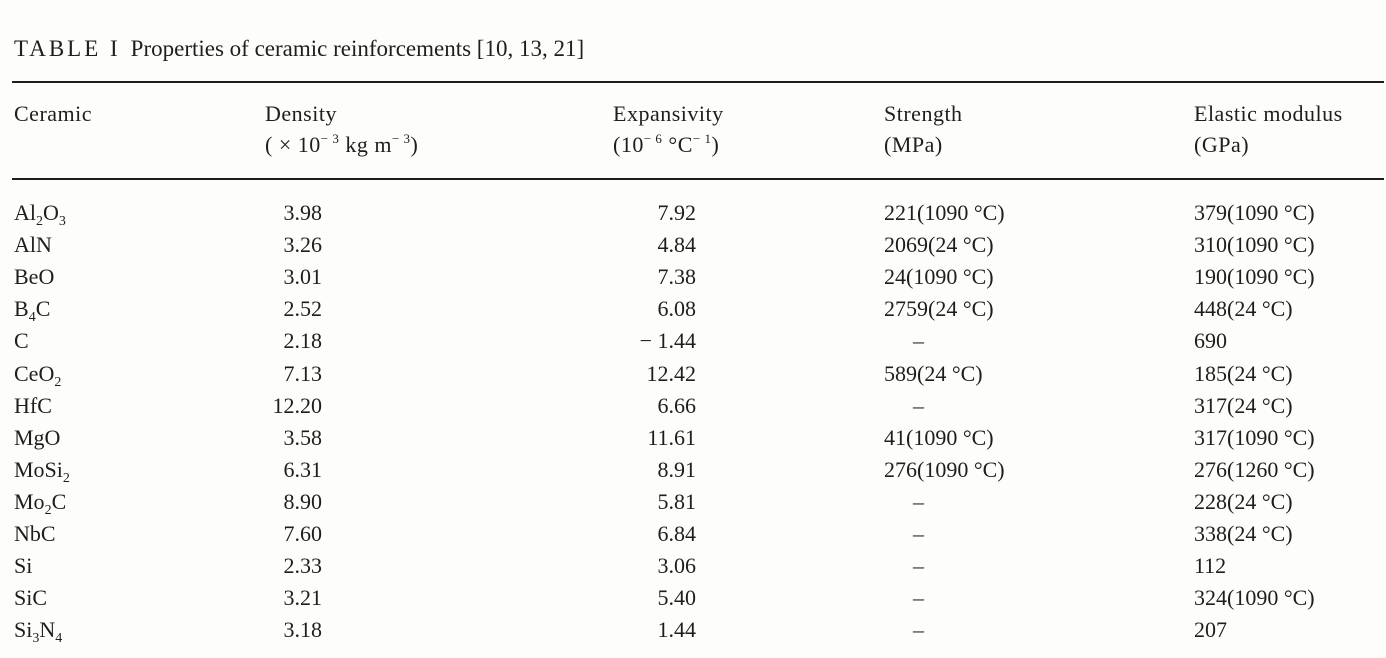 This screenshot has height=658, width=1386. Describe the element at coordinates (23, 565) in the screenshot. I see `cell-ceramic: Si` at that location.